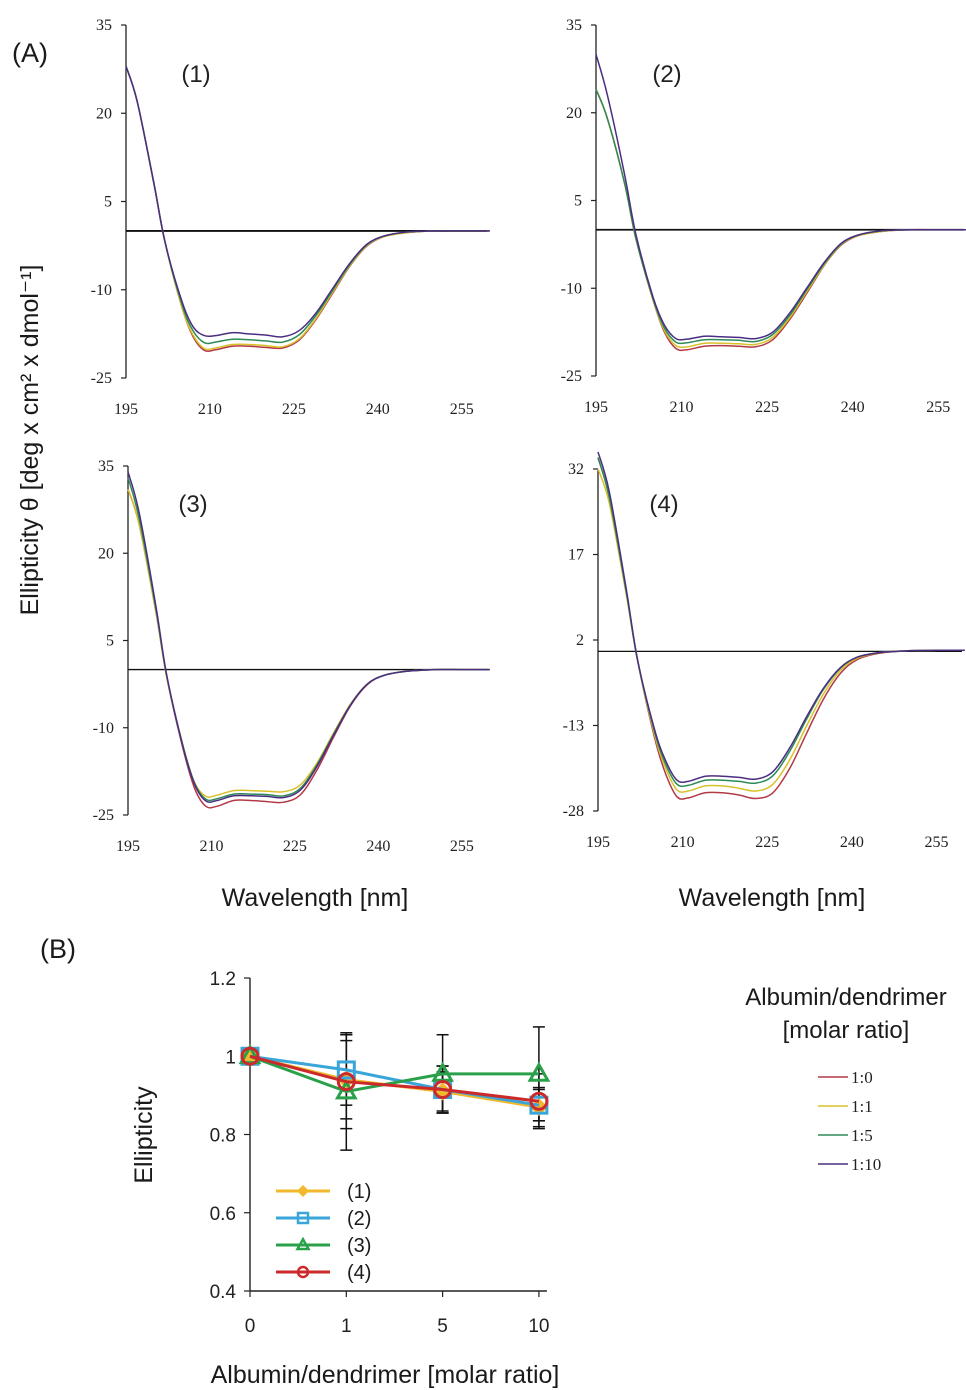 The height and width of the screenshot is (1390, 966). I want to click on y-tick-label: 32, so click(576, 469).